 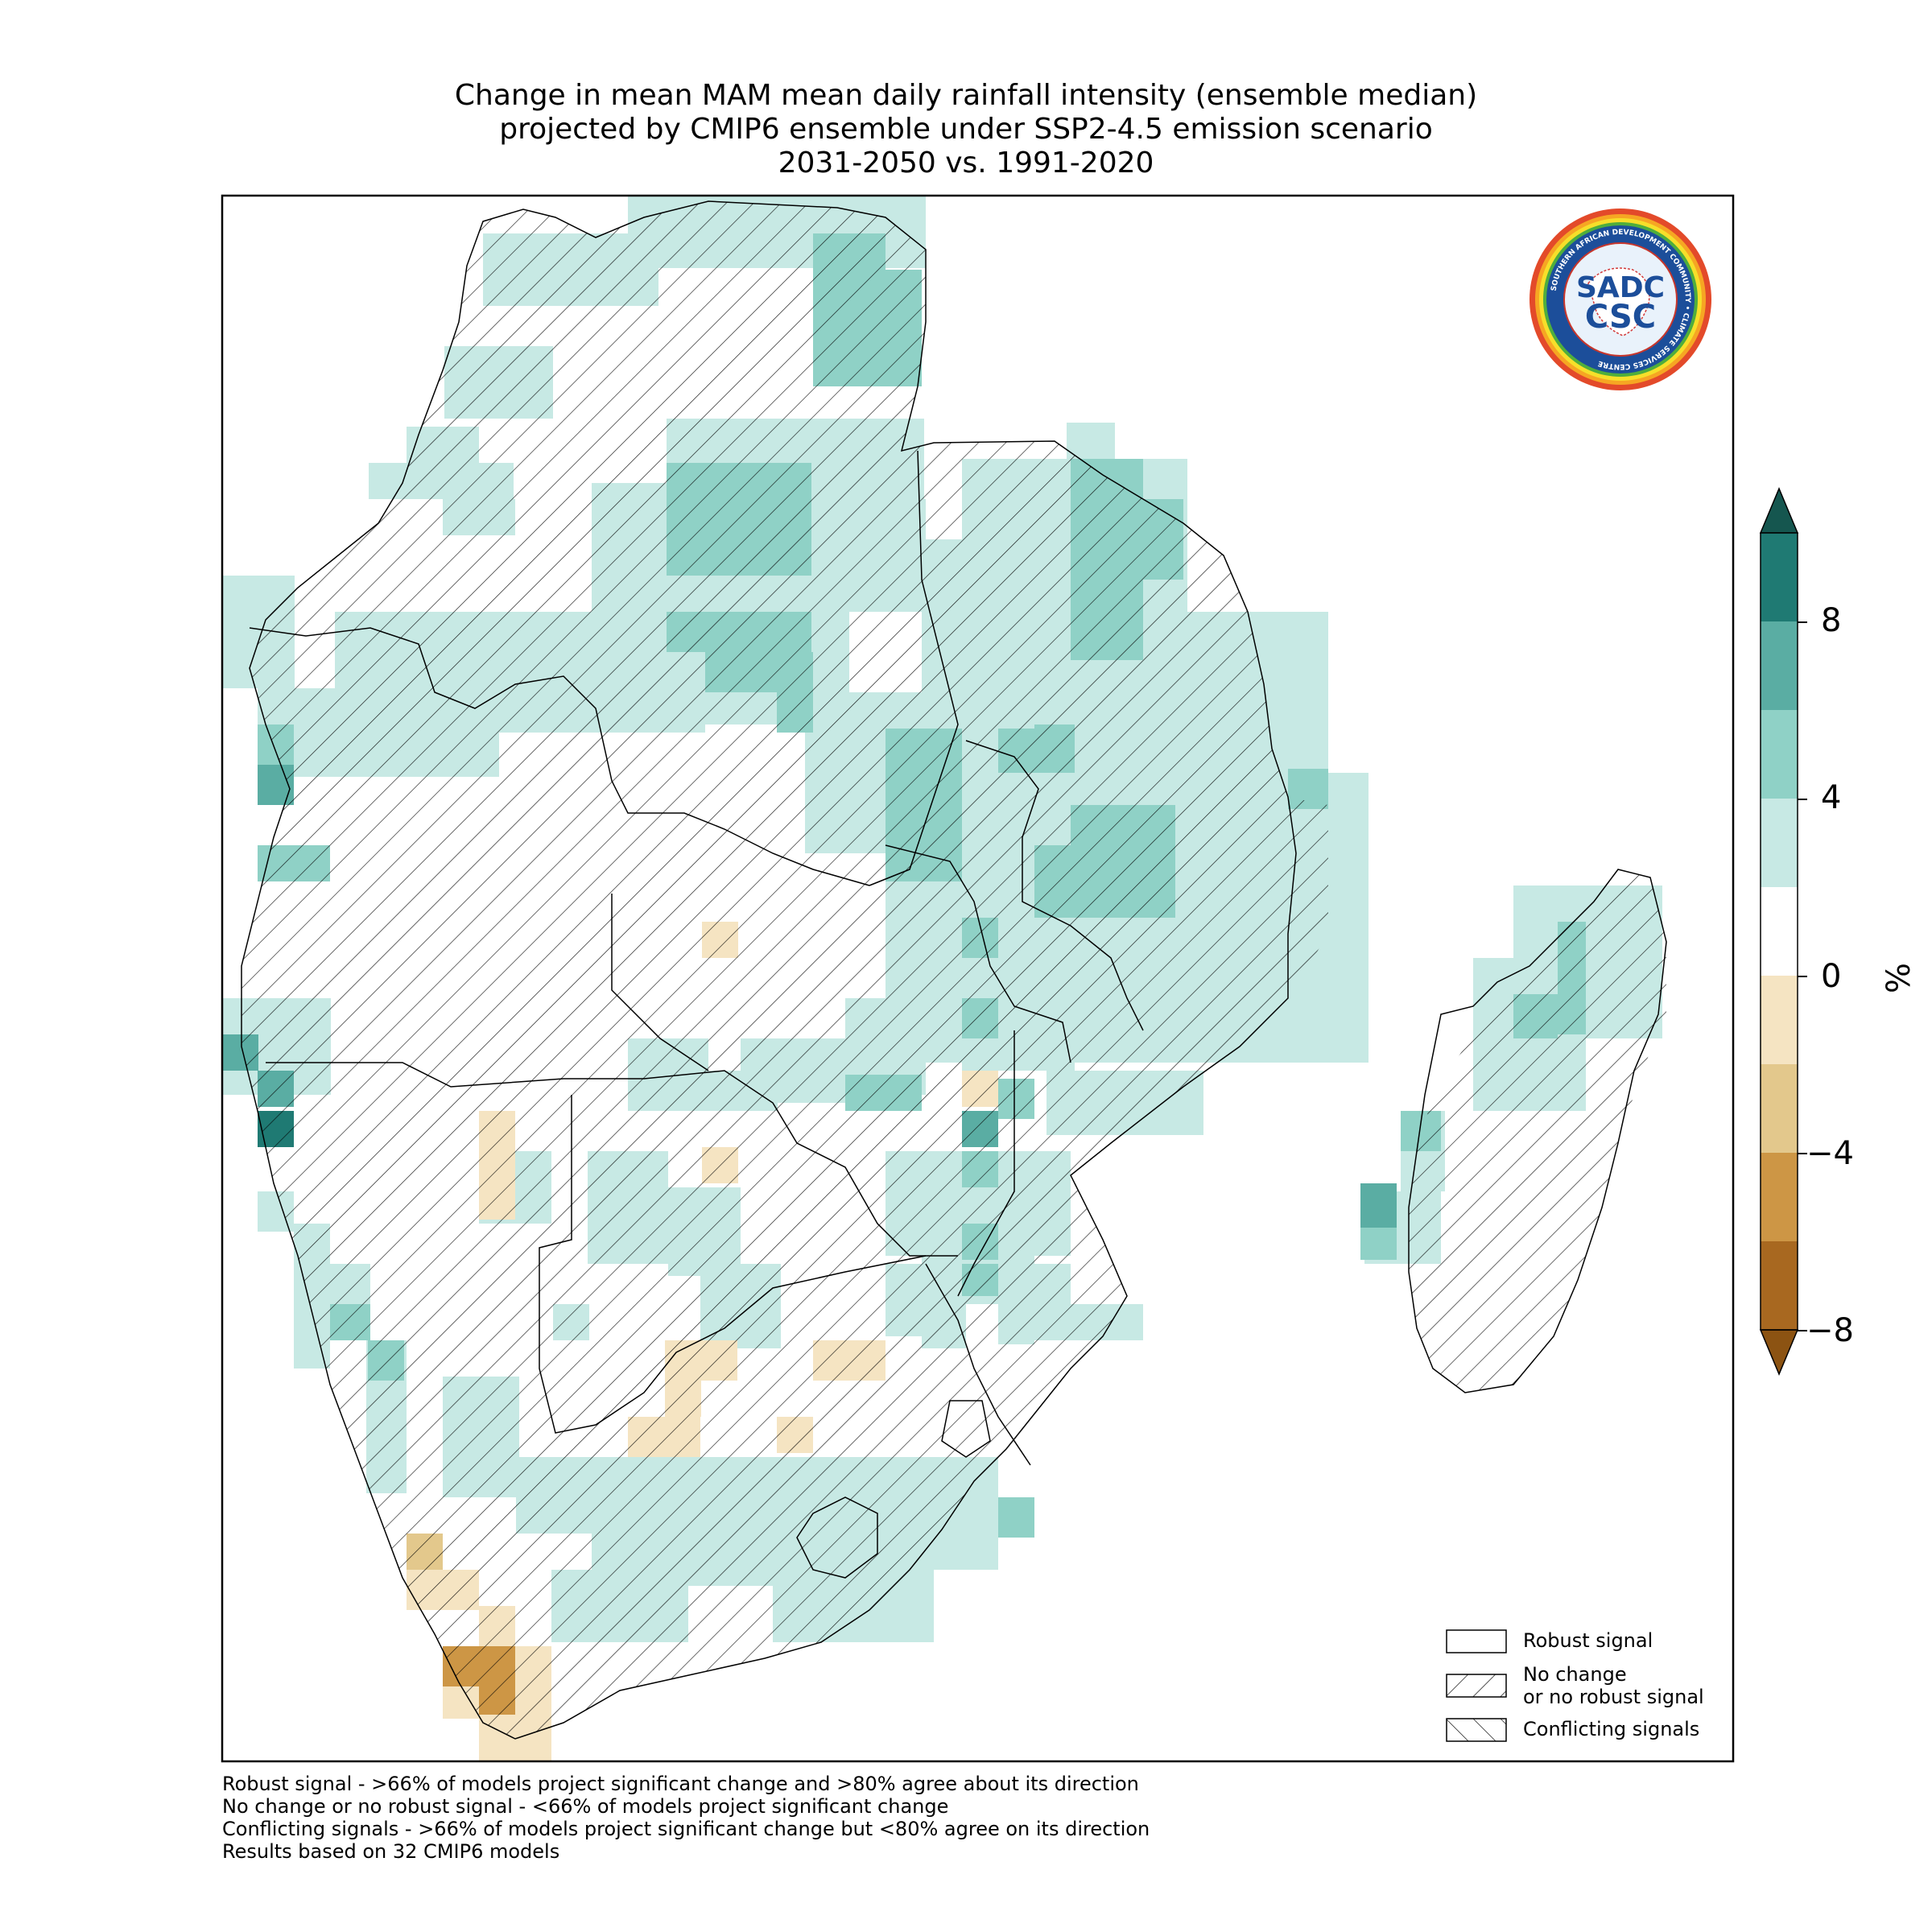 I want to click on legend-no-change-swatch, so click(x=1476, y=1686).